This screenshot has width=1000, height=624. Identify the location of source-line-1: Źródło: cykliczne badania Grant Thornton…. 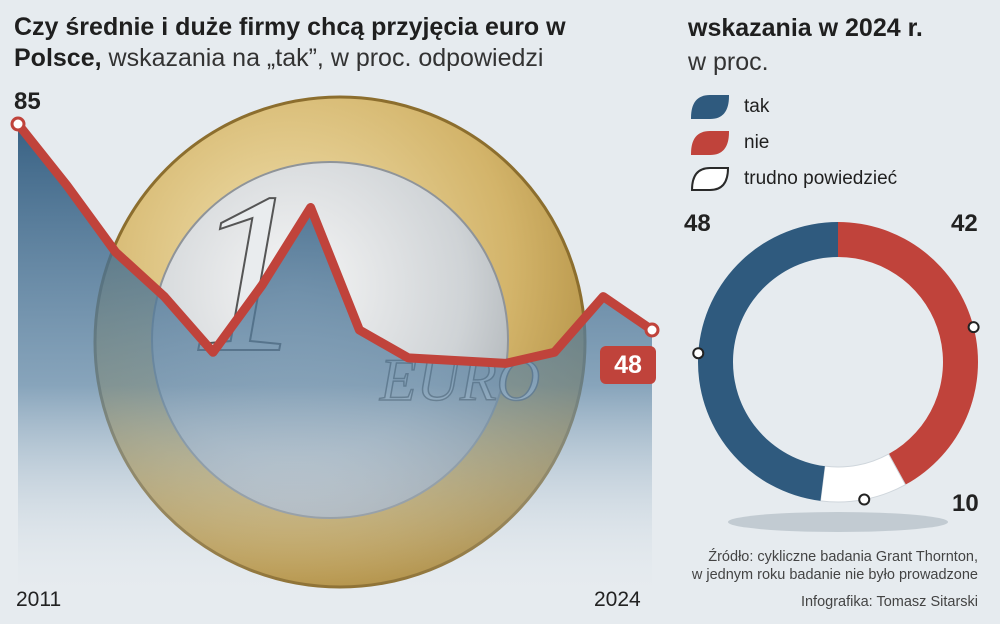
(843, 557).